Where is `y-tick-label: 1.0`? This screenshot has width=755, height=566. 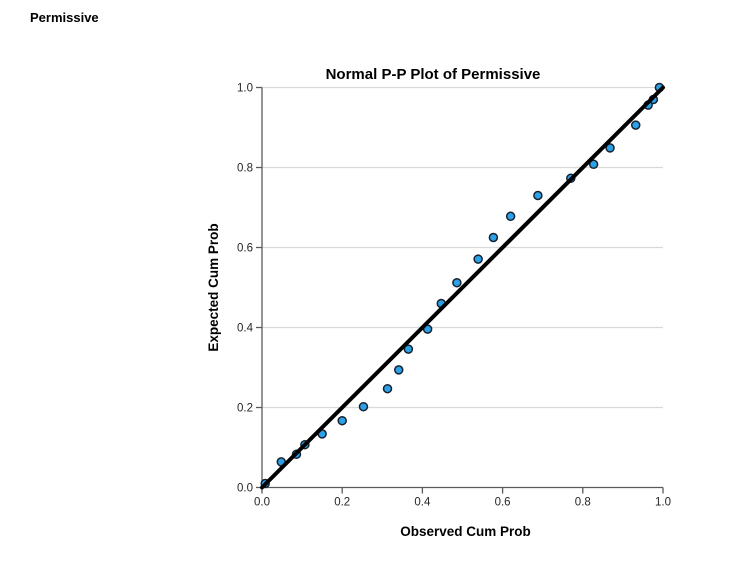
y-tick-label: 1.0 is located at coordinates (245, 89).